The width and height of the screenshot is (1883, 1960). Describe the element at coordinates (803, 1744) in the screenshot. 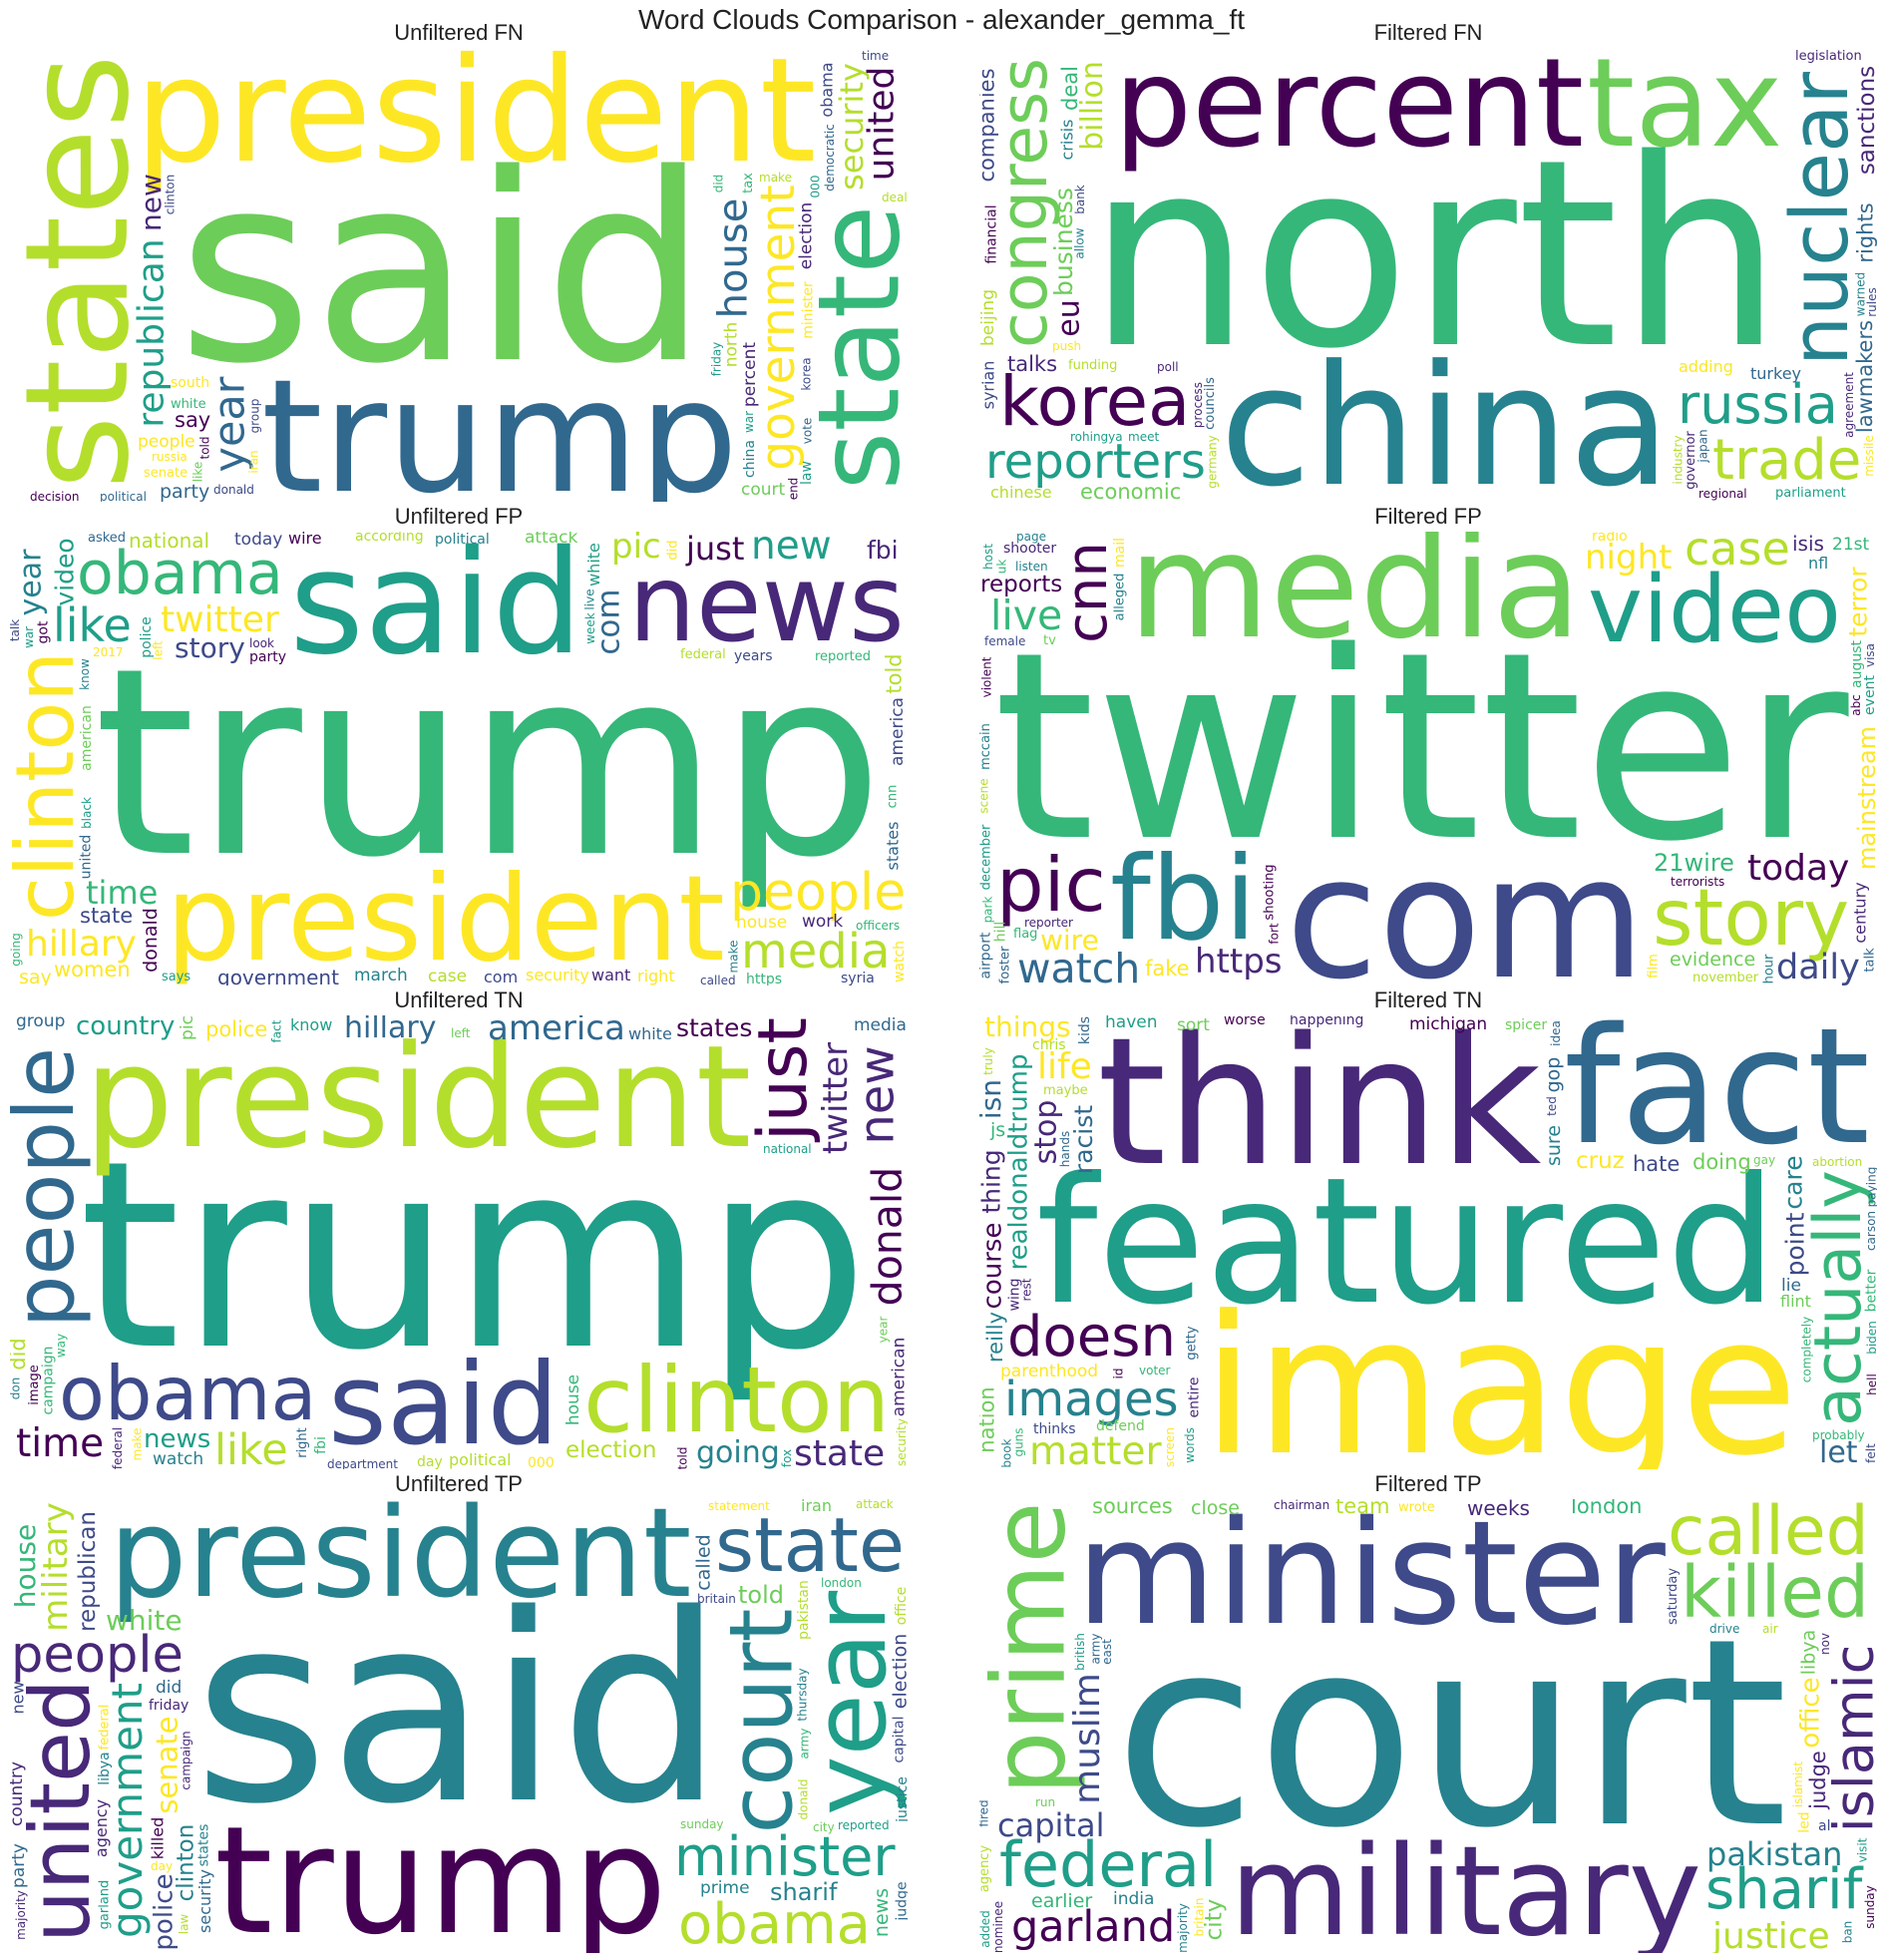

I see `cloud-word: army` at that location.